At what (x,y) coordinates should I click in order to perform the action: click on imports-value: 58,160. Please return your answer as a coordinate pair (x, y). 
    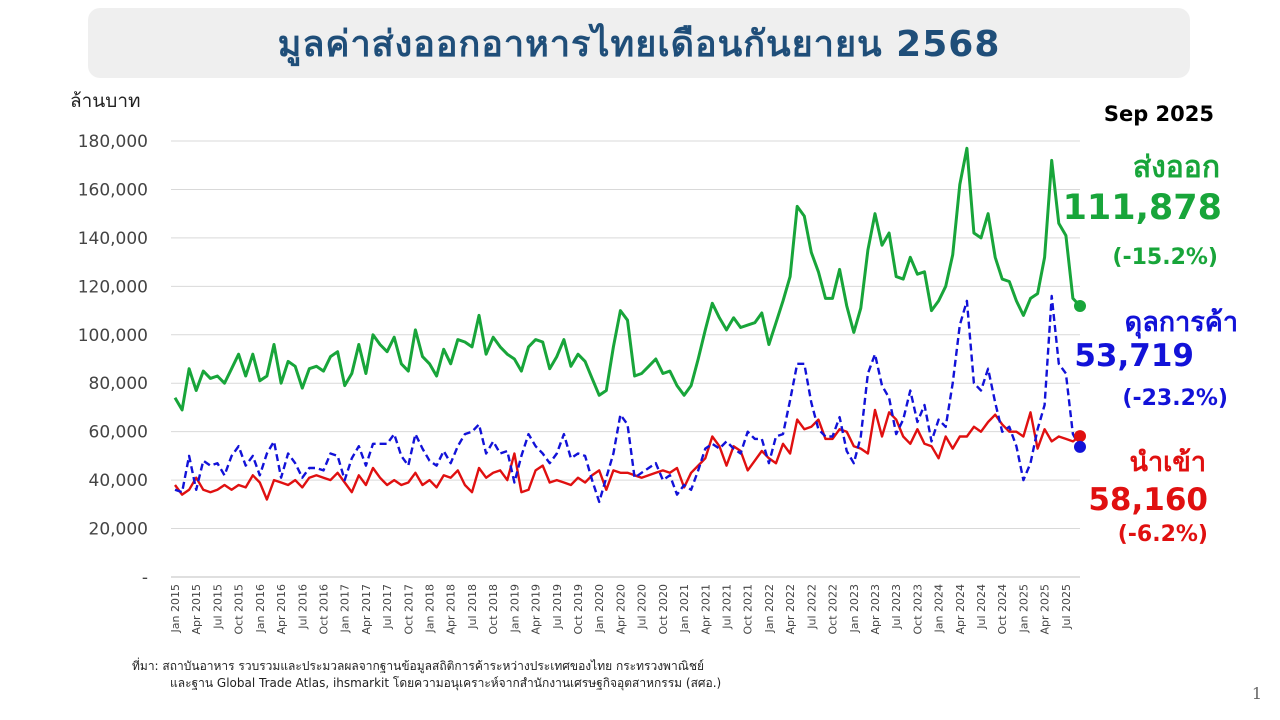
    Looking at the image, I should click on (1148, 500).